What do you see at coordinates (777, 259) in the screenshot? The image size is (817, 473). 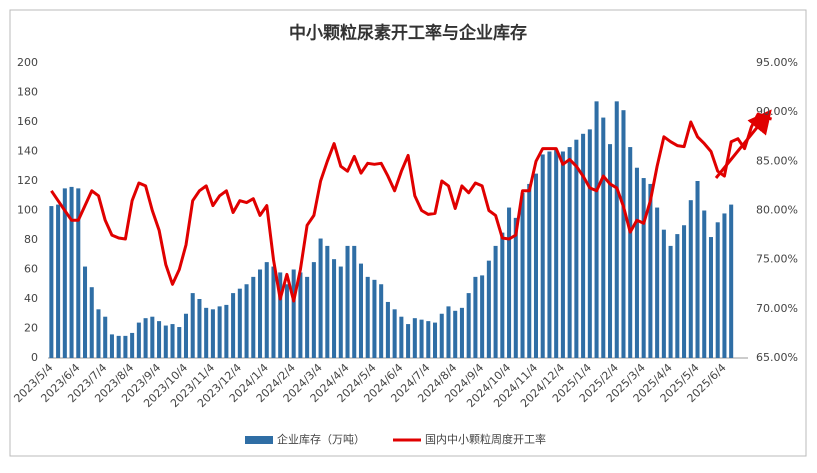 I see `y2-tick-label: 75.00%` at bounding box center [777, 259].